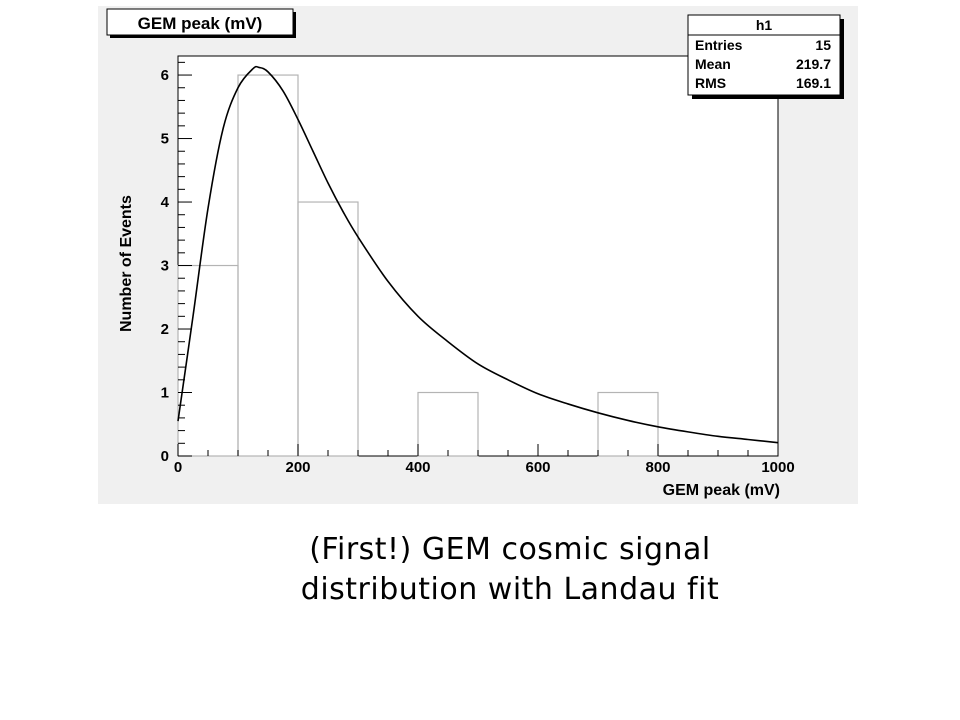 This screenshot has height=720, width=960. Describe the element at coordinates (510, 589) in the screenshot. I see `caption-line-2: distribution with Landau fit` at that location.